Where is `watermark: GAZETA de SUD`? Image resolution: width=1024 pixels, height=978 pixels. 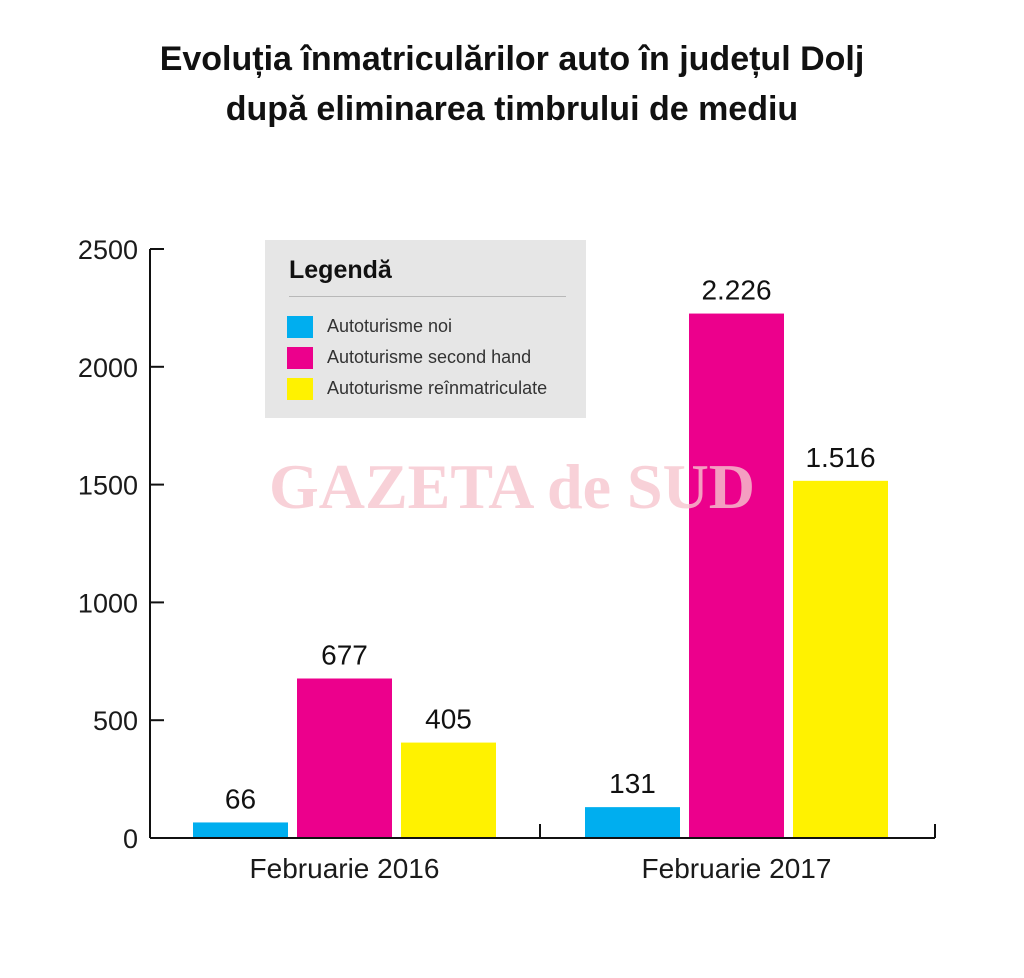
watermark: GAZETA de SUD is located at coordinates (512, 486).